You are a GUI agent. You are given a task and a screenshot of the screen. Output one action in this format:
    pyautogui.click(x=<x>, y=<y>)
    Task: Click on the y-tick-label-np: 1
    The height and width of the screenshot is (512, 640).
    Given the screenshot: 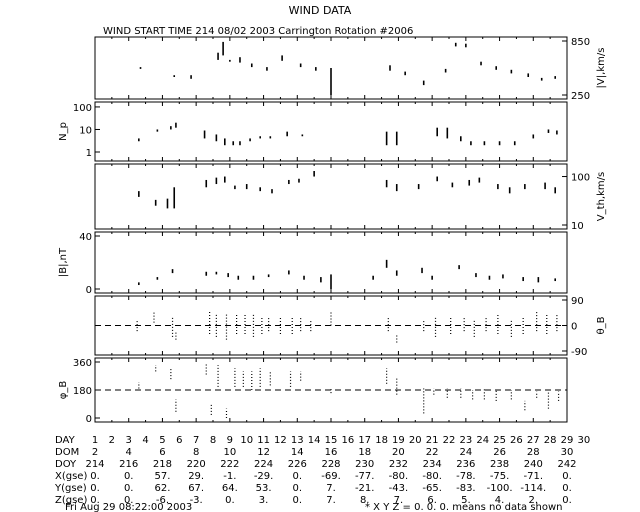 What is the action you would take?
    pyautogui.click(x=89, y=153)
    